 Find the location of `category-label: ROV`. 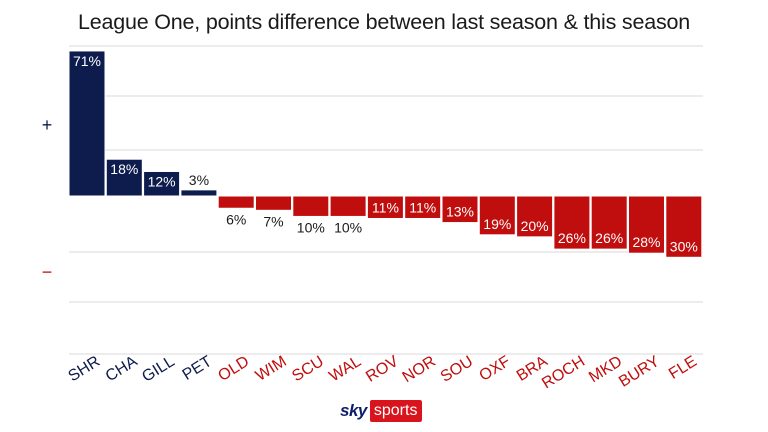

category-label: ROV is located at coordinates (382, 369).